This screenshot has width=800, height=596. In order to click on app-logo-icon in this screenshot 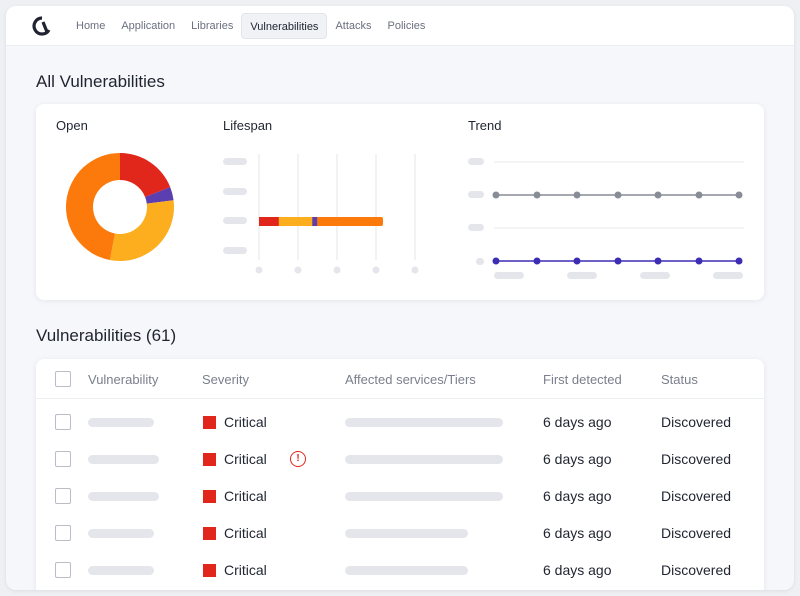, I will do `click(42, 26)`.